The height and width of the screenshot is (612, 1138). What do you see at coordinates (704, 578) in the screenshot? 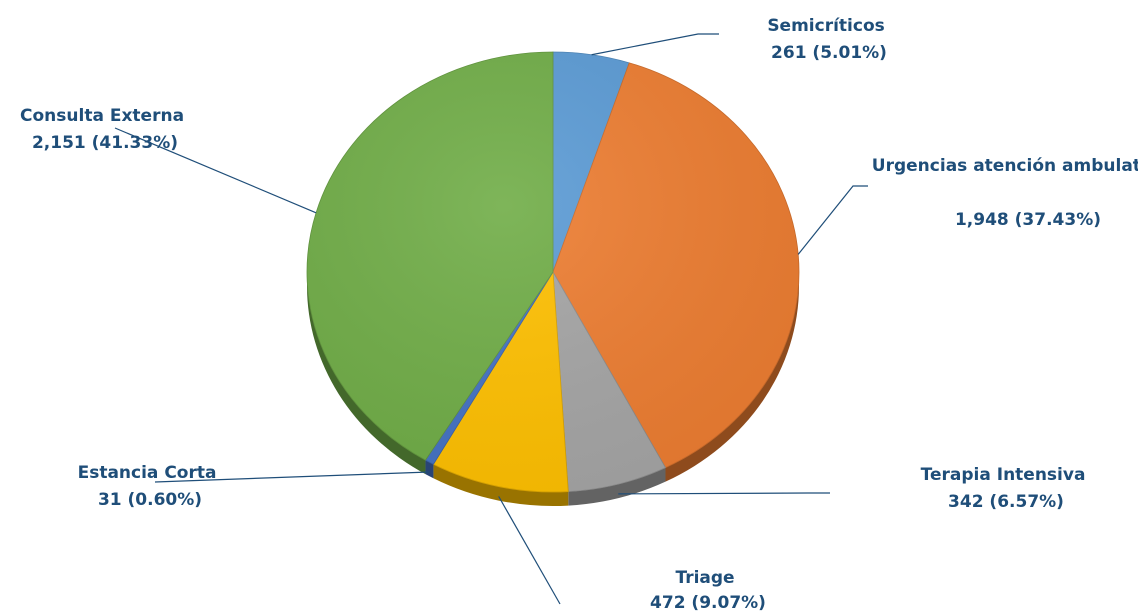
I see `slice-name: Triage` at bounding box center [704, 578].